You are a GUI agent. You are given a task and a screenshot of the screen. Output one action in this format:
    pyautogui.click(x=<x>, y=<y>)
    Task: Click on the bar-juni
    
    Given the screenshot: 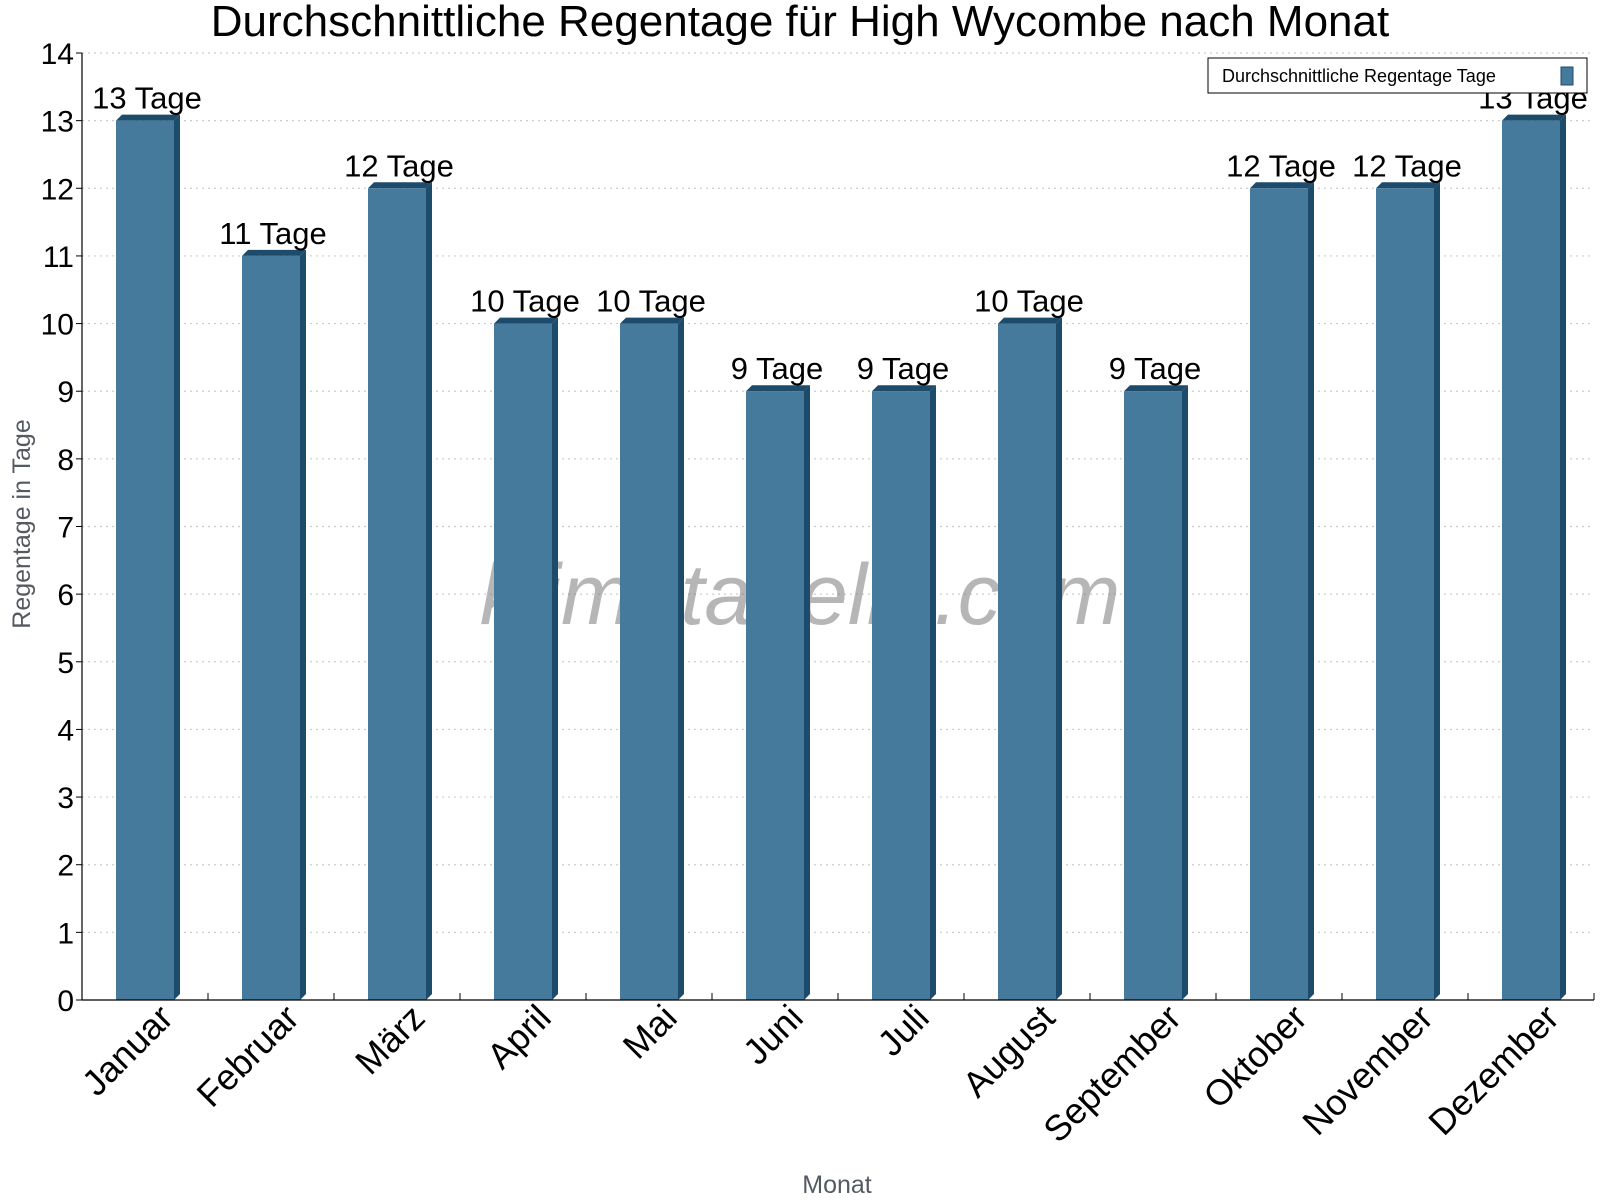 What is the action you would take?
    pyautogui.click(x=778, y=692)
    